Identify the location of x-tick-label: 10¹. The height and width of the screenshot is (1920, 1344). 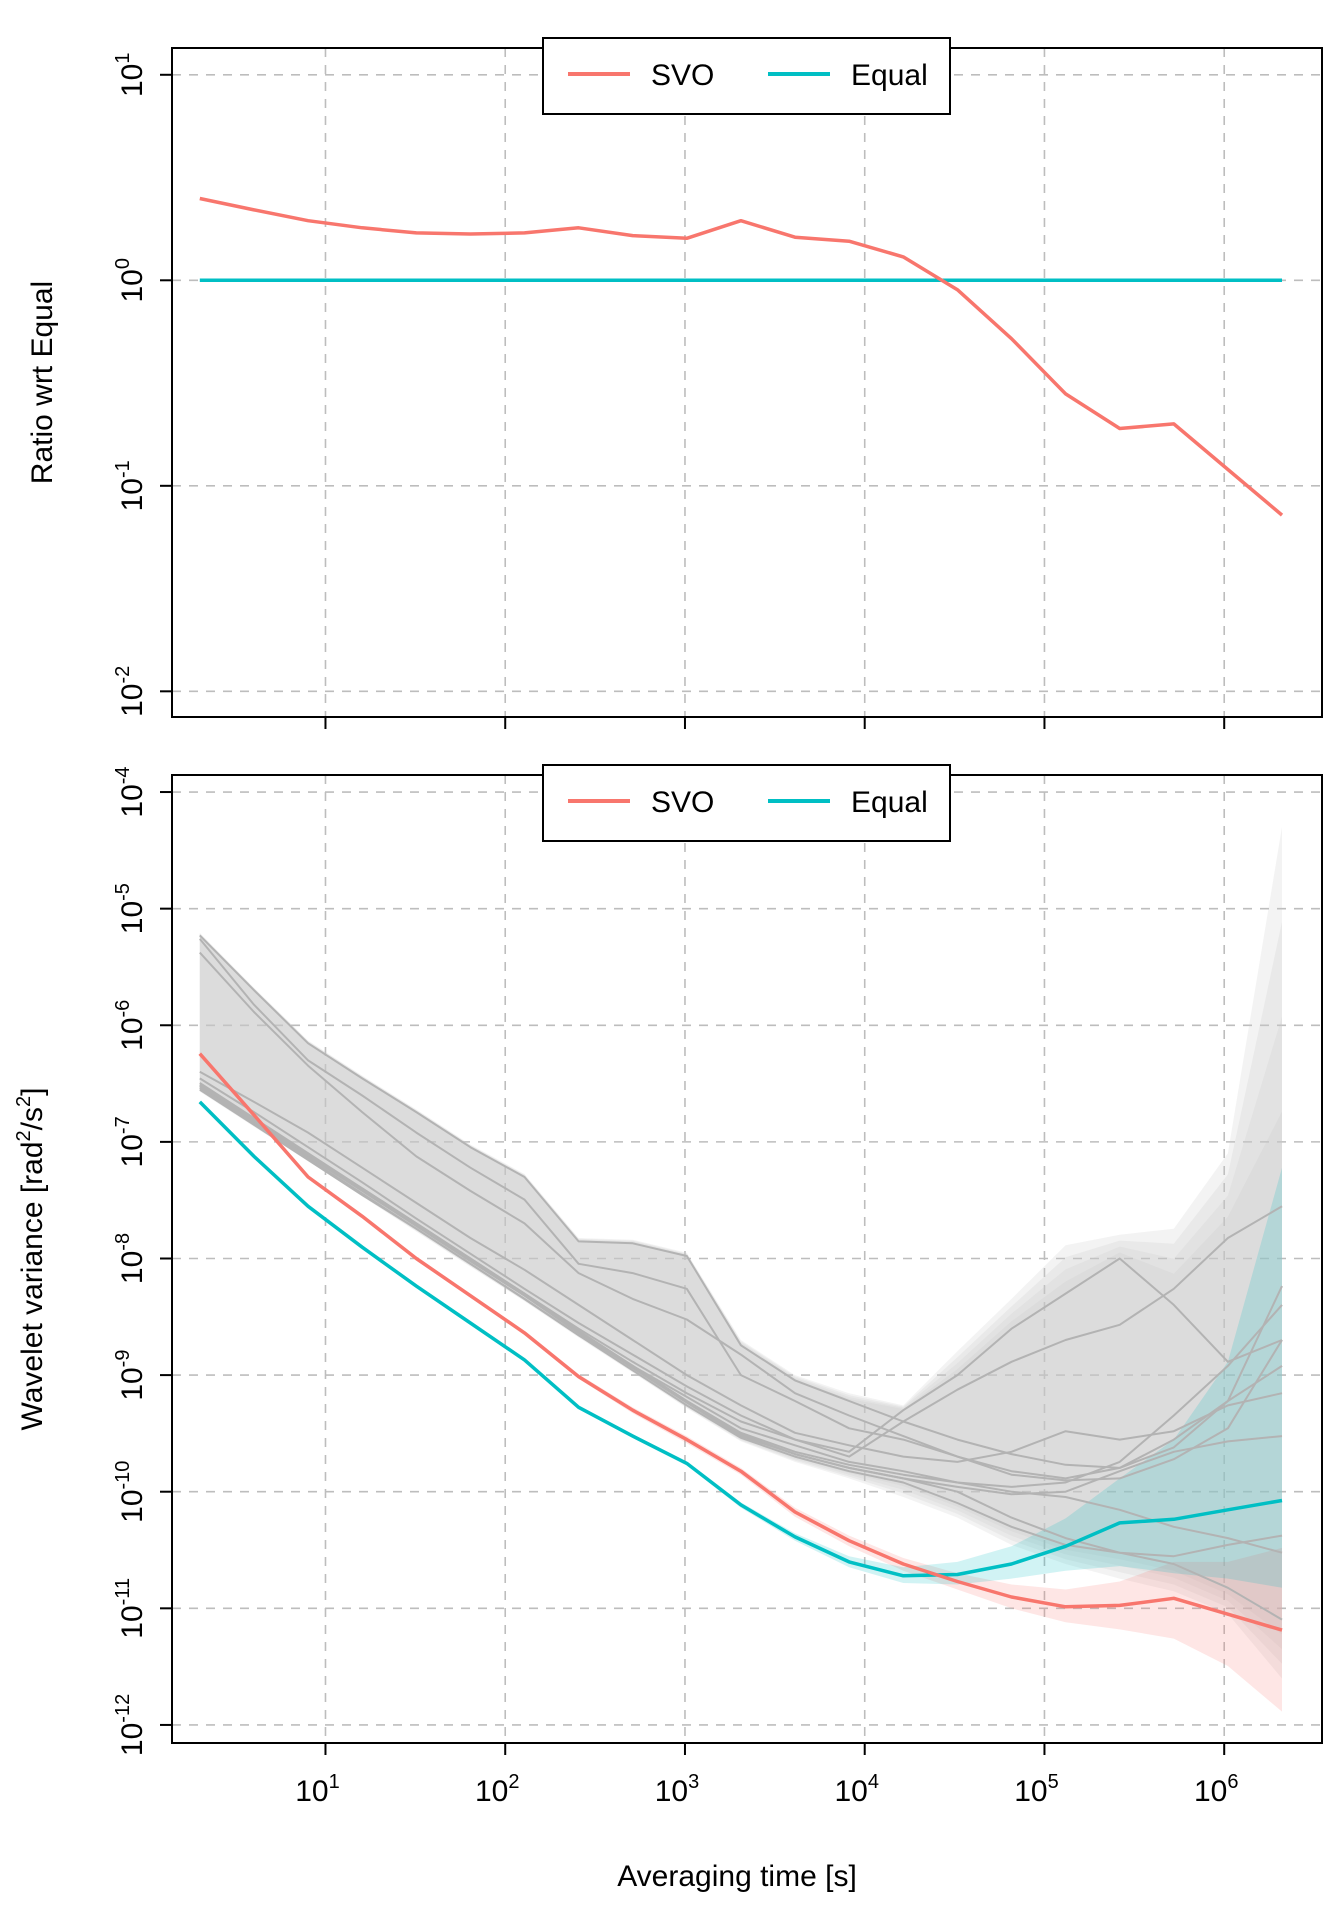
(317, 1789).